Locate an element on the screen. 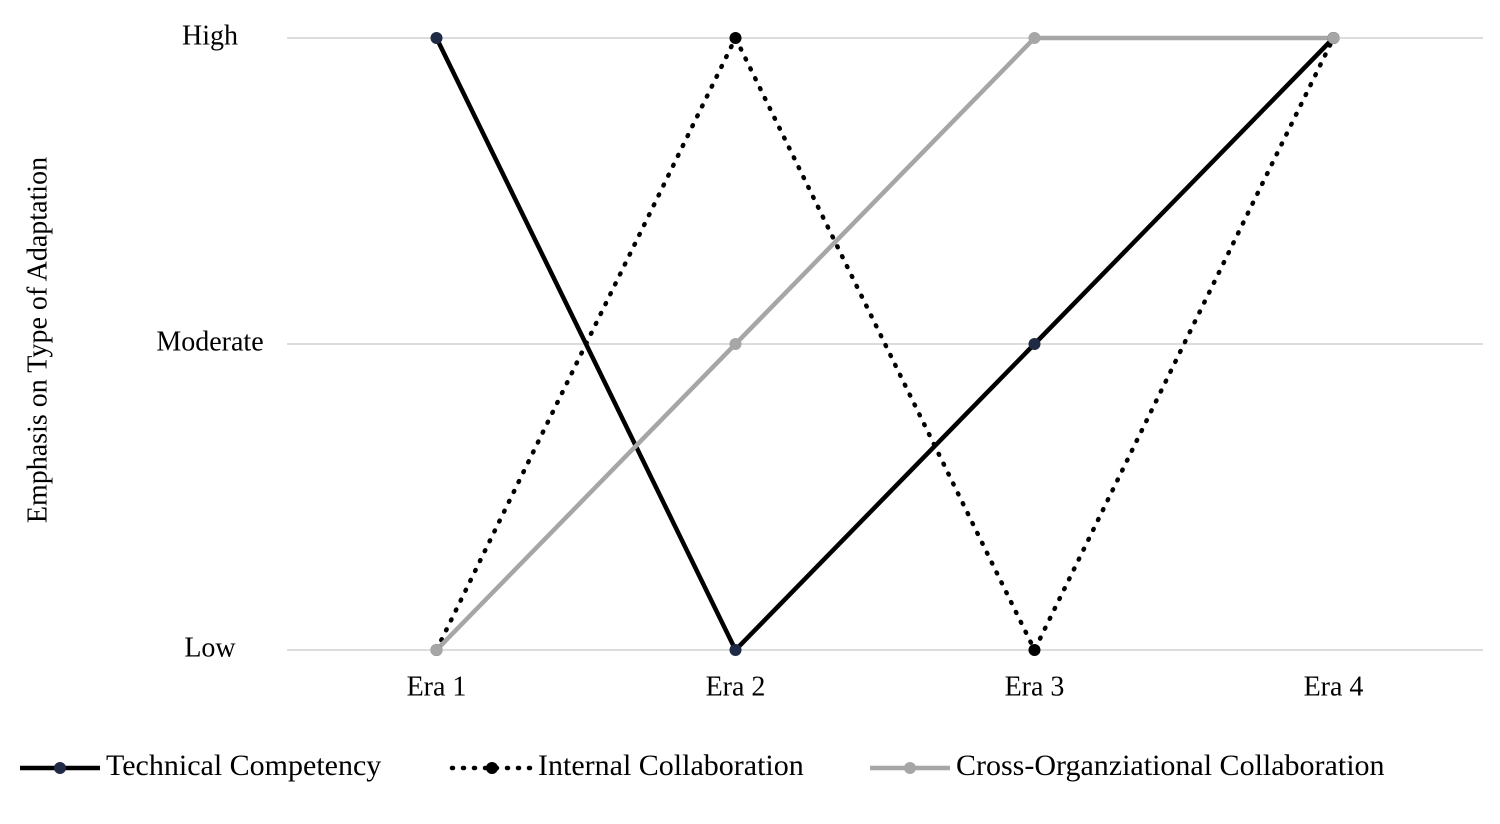  legend-label: Cross-Organziational Collaboration is located at coordinates (1170, 765).